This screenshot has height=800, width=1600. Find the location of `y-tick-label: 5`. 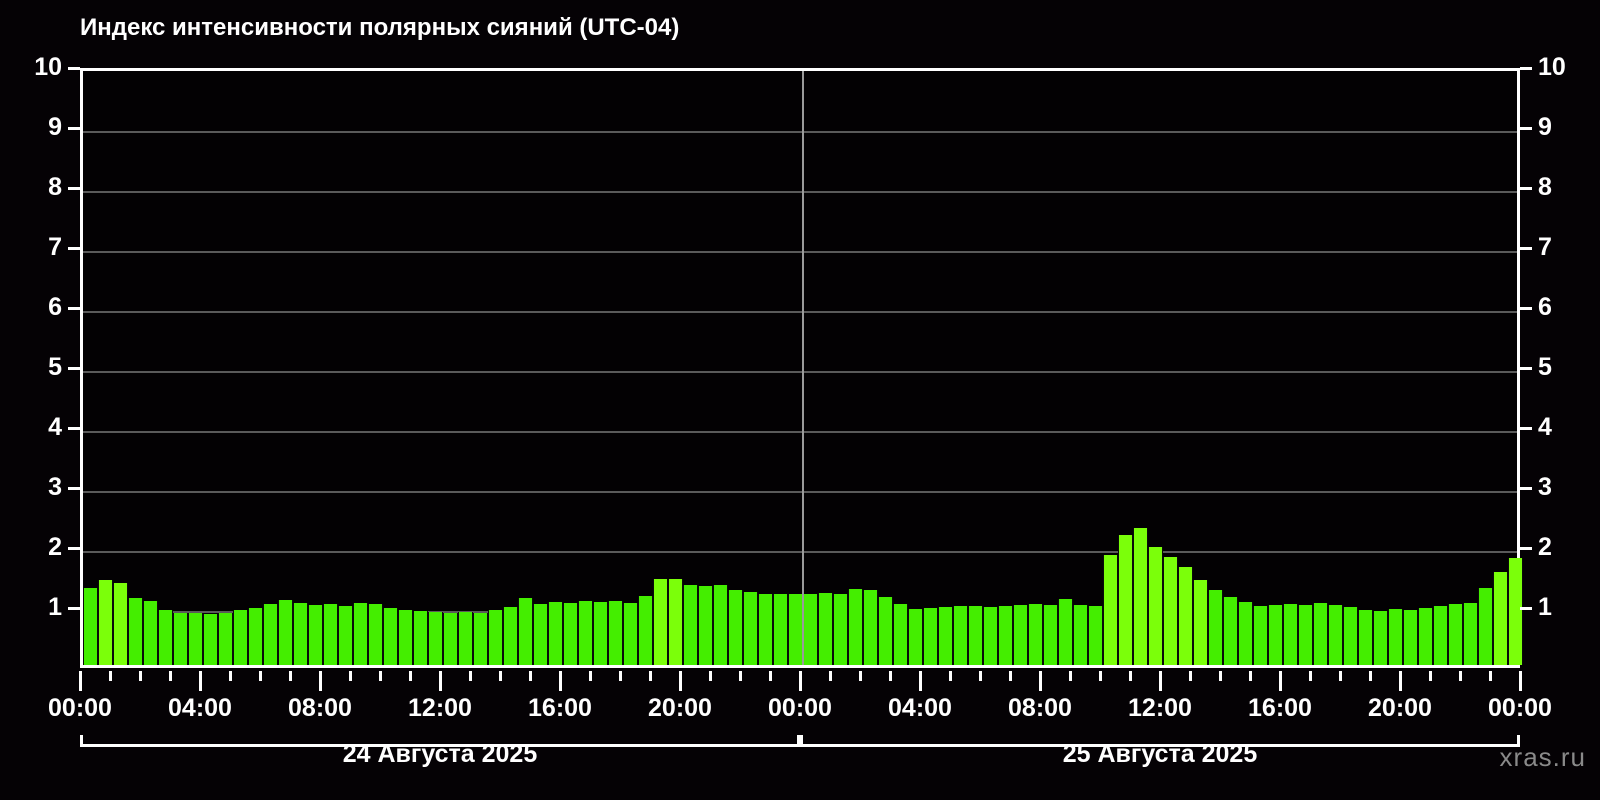

y-tick-label: 5 is located at coordinates (55, 367).